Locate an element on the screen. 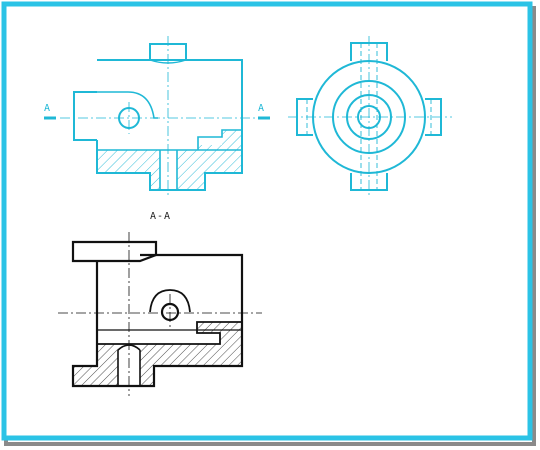 The image size is (540, 450). front-section-hatch-right is located at coordinates (209, 160).